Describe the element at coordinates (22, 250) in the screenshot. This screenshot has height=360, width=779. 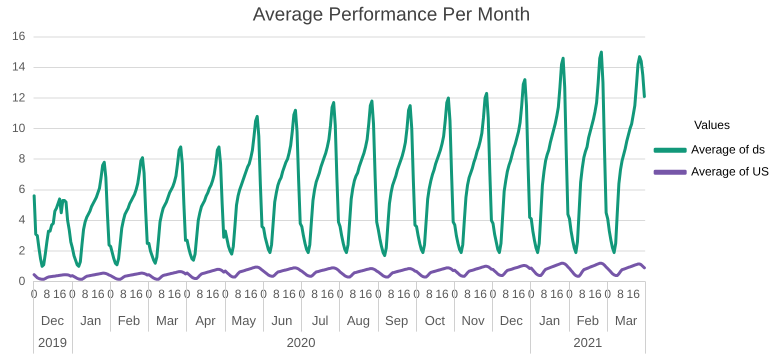
I see `y-tick-label: 2` at that location.